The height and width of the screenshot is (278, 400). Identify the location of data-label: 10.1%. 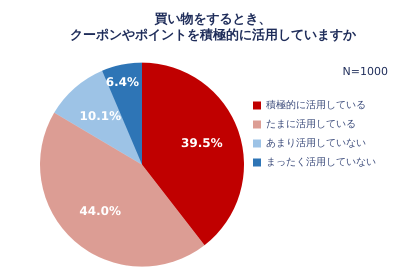
(101, 116).